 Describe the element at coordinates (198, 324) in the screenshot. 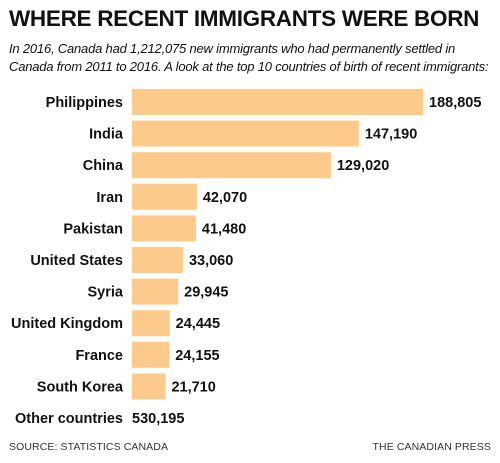

I see `value-label: 24,445` at that location.